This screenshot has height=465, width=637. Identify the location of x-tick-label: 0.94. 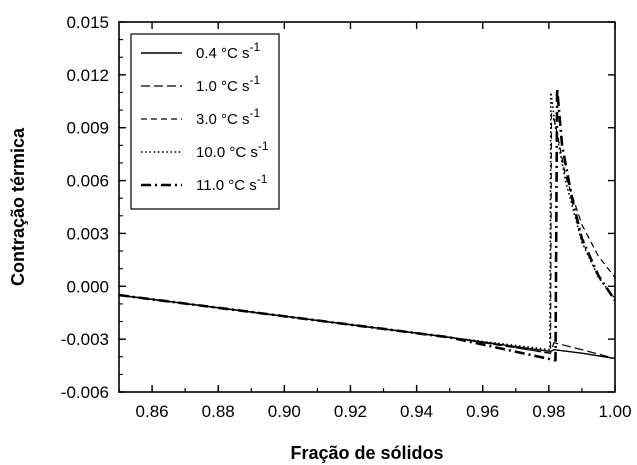
(416, 411).